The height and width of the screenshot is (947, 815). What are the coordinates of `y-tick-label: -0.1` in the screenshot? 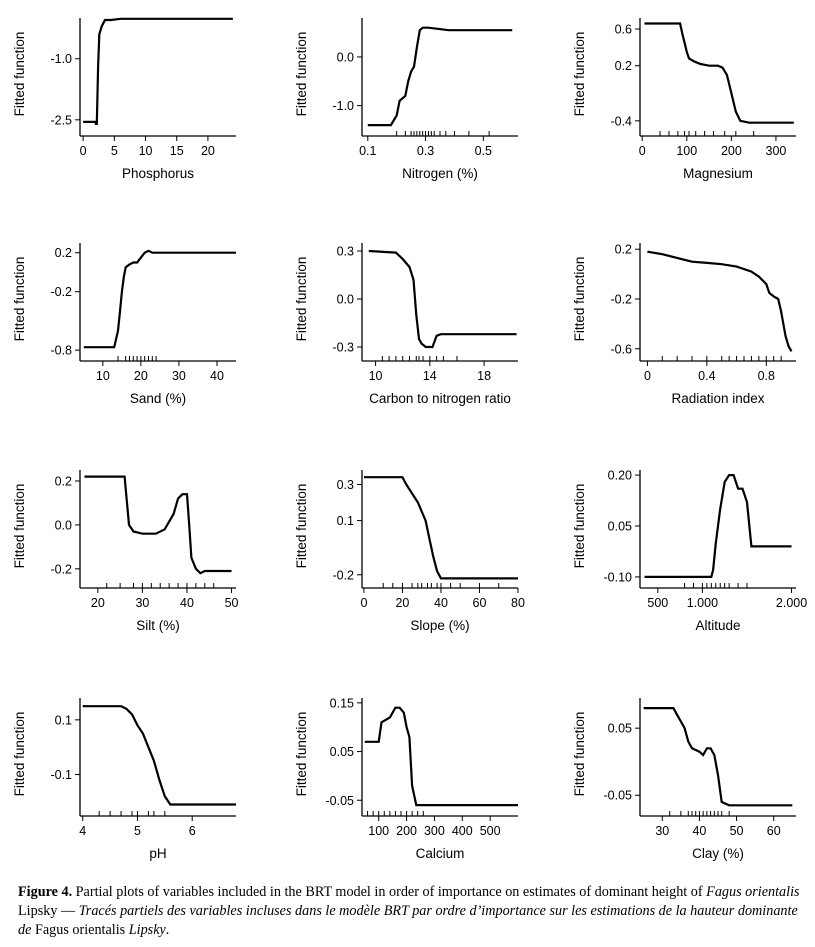 It's located at (61, 775).